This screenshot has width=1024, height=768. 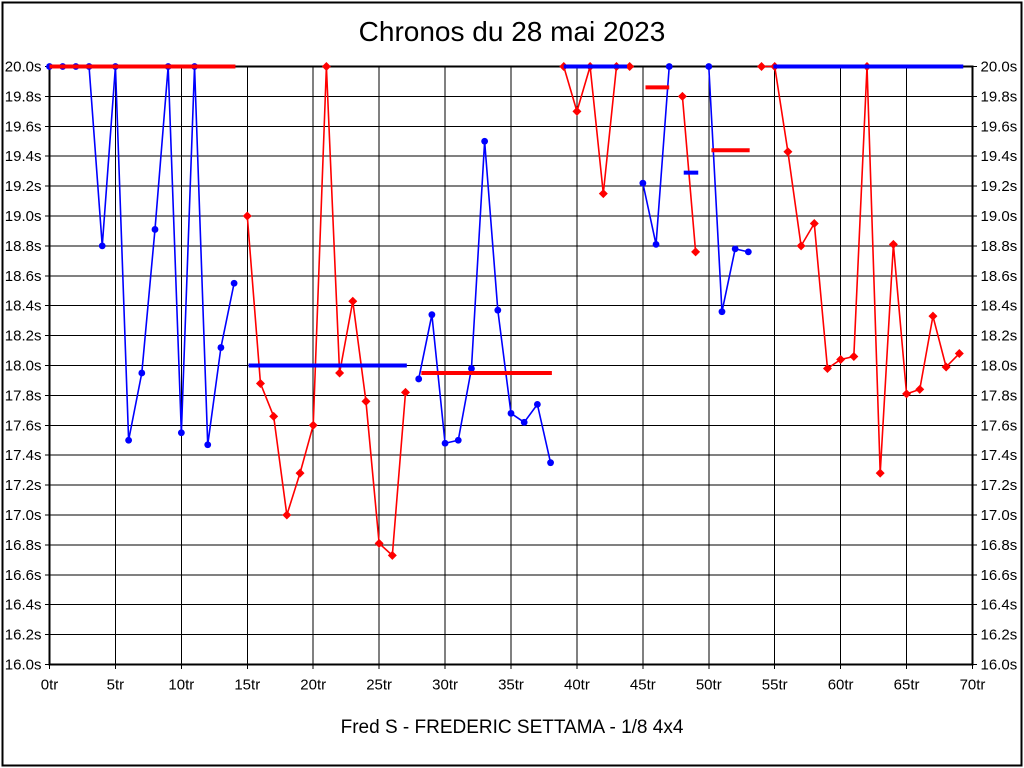 What do you see at coordinates (181, 685) in the screenshot?
I see `x-tick-label: 10tr` at bounding box center [181, 685].